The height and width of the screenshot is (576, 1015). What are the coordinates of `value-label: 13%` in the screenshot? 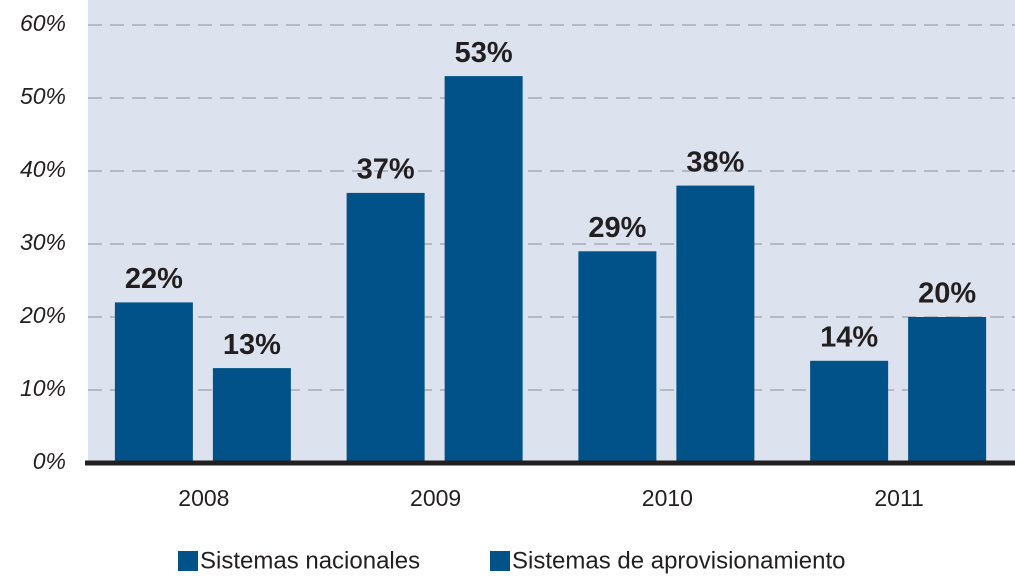 It's located at (252, 345).